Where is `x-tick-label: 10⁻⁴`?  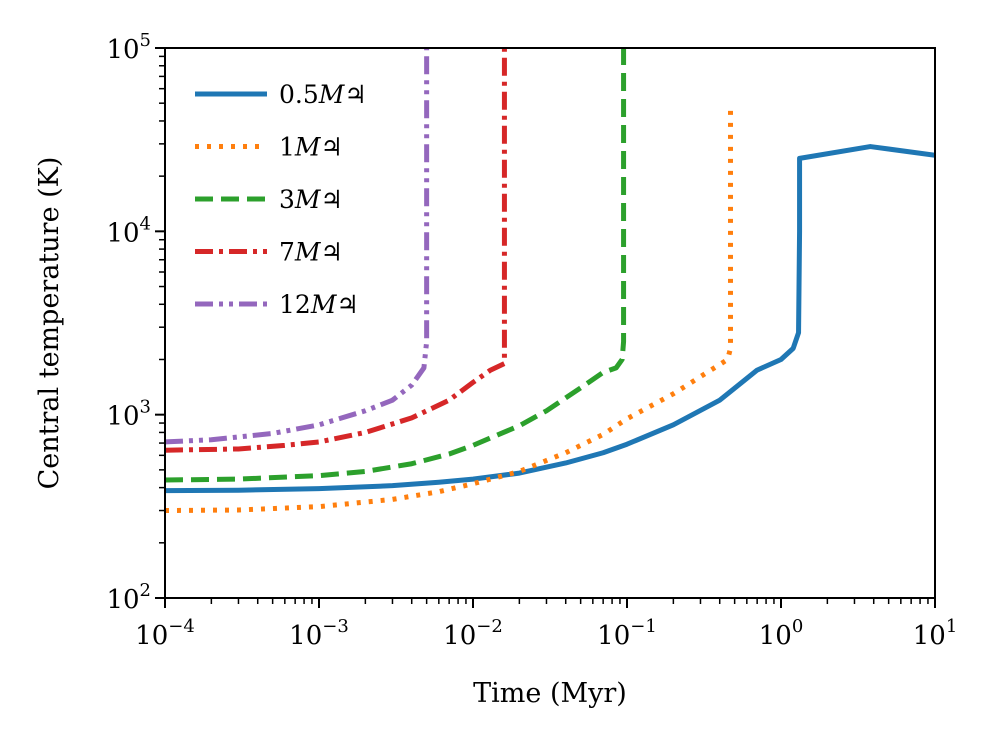
x-tick-label: 10⁻⁴ is located at coordinates (165, 633).